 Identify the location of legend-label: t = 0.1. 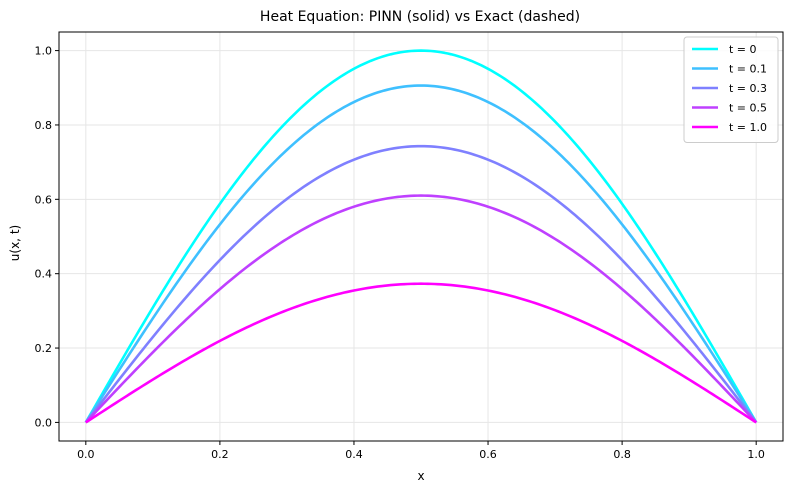
(748, 69).